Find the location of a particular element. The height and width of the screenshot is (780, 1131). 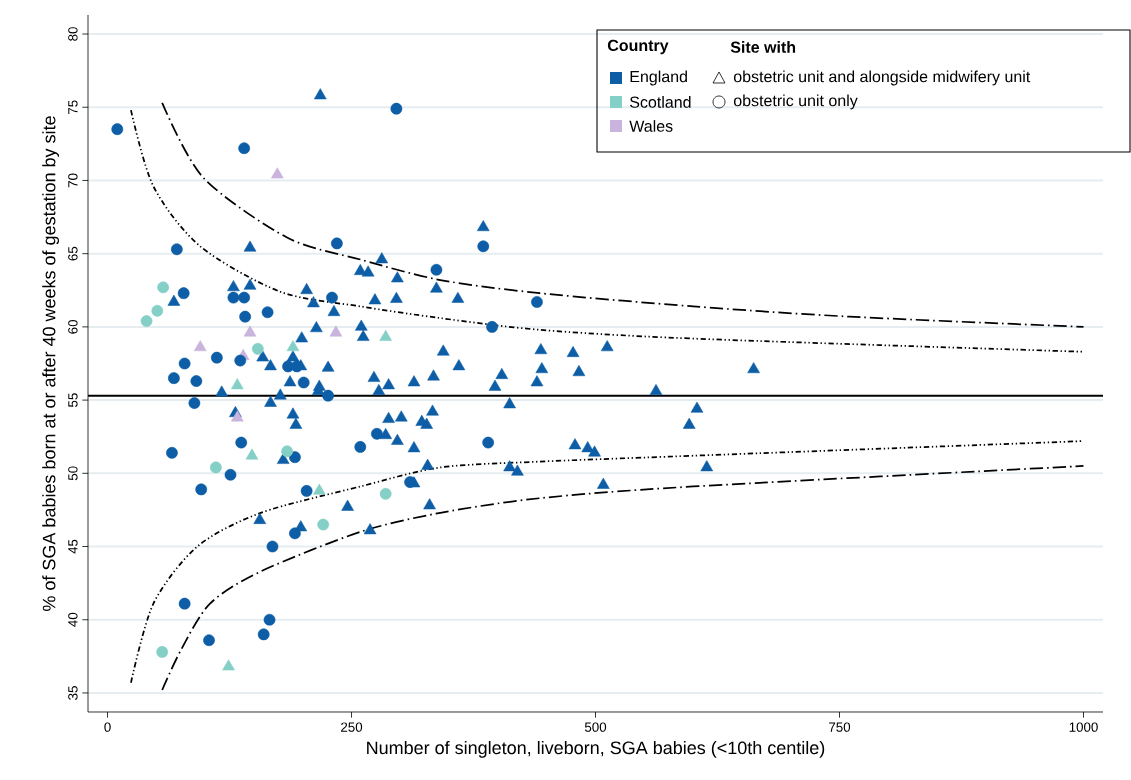

y-tick-label: 50 is located at coordinates (73, 473).